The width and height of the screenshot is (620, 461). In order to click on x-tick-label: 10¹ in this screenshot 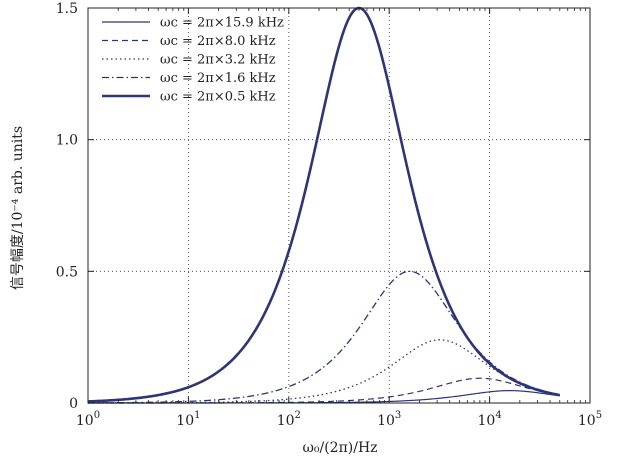, I will do `click(188, 419)`.